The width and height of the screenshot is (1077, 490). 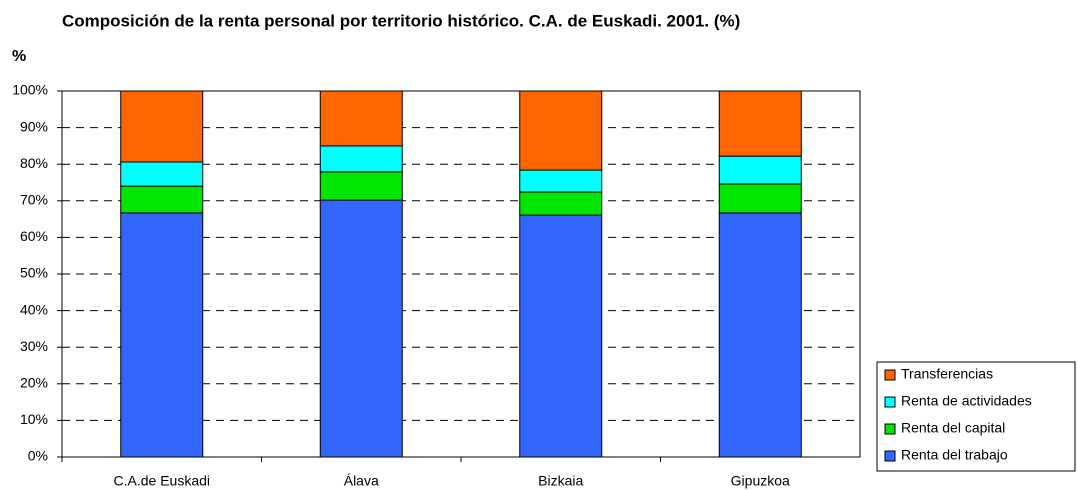 I want to click on y-tick-label: 60%, so click(x=34, y=236).